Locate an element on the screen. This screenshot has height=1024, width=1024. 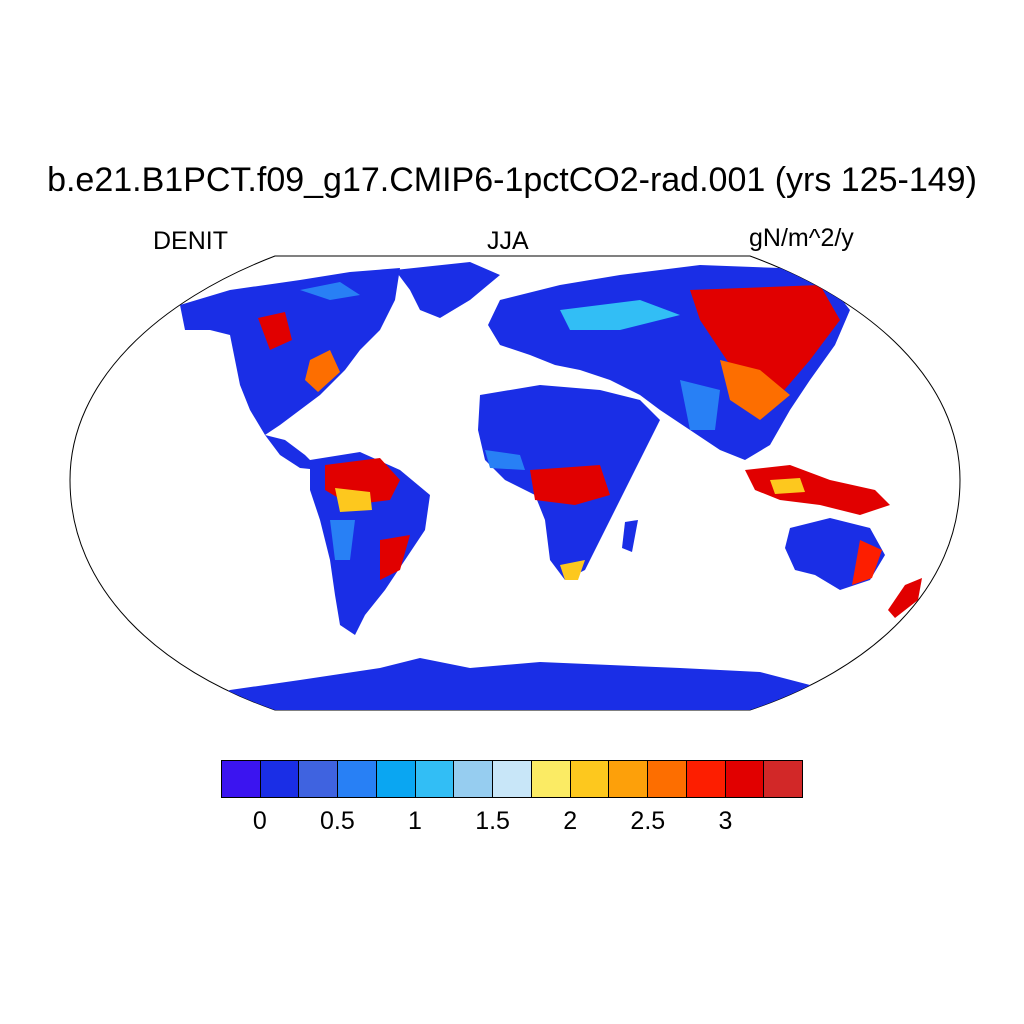
colorbar-tick-label: 2.5 is located at coordinates (648, 821).